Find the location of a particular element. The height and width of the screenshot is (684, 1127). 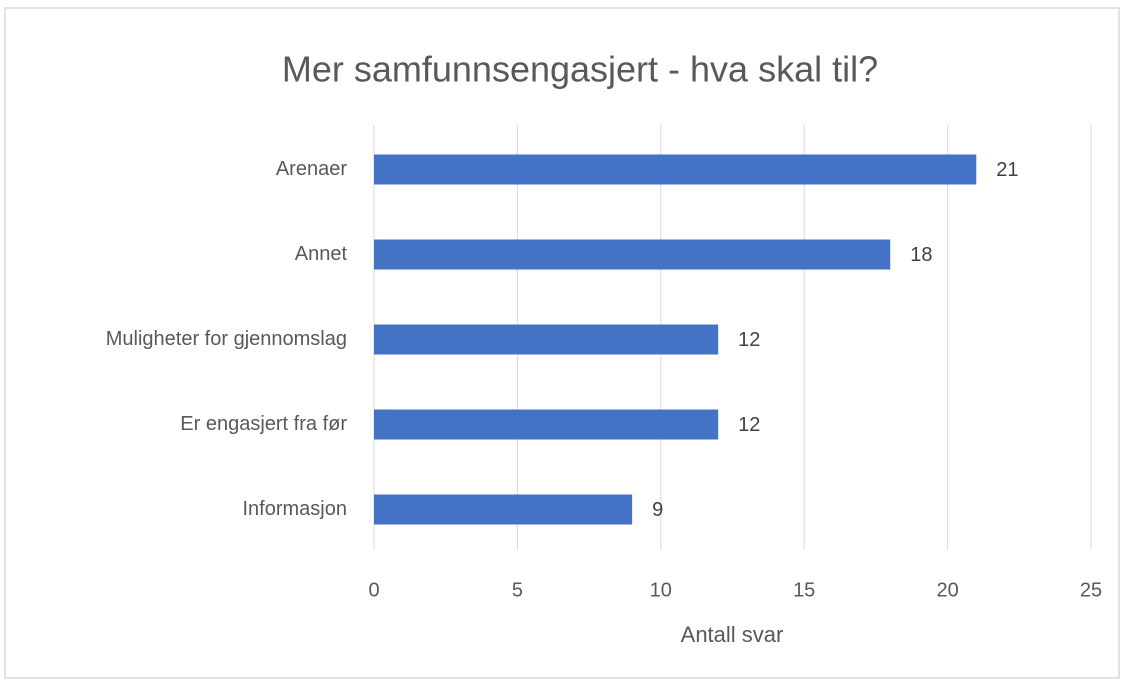

data-label: 9 is located at coordinates (657, 510).